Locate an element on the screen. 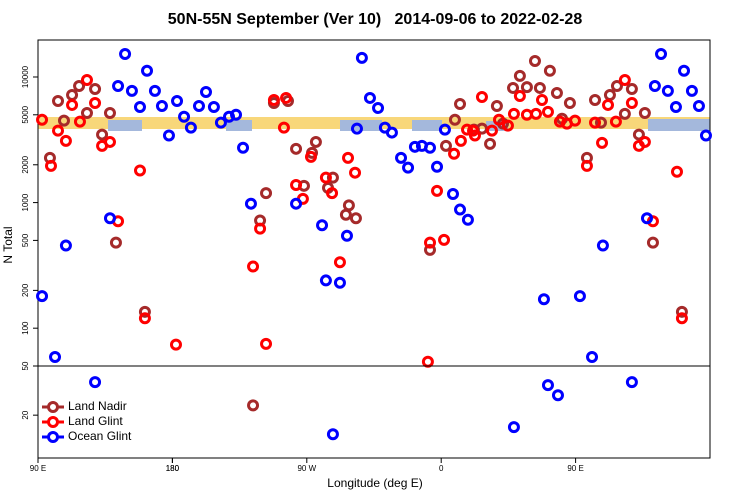 Image resolution: width=750 pixels, height=500 pixels. y-tick-label: 50 is located at coordinates (25, 365).